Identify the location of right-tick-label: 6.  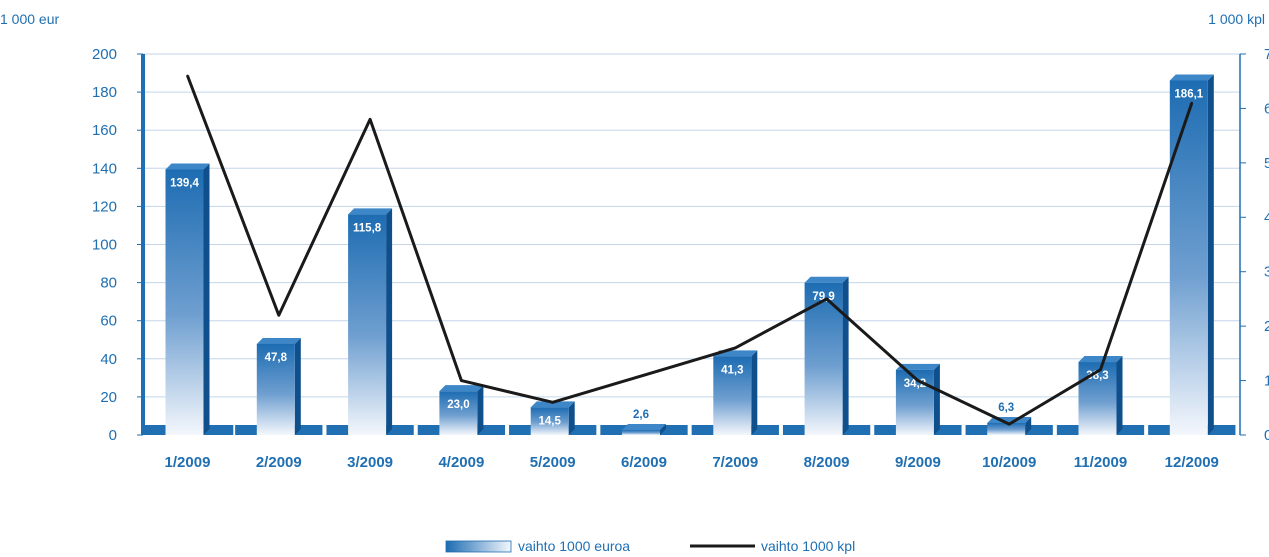
(1266, 108).